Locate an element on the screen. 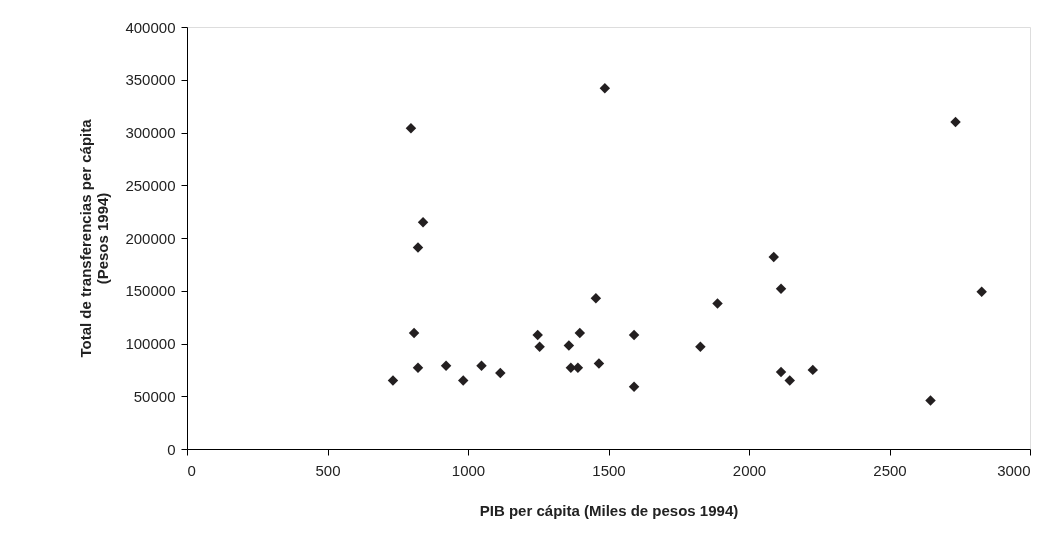 The image size is (1047, 546). y-axis-title: Total de transferencias per cápita (Pesos 1994) is located at coordinates (94, 238).